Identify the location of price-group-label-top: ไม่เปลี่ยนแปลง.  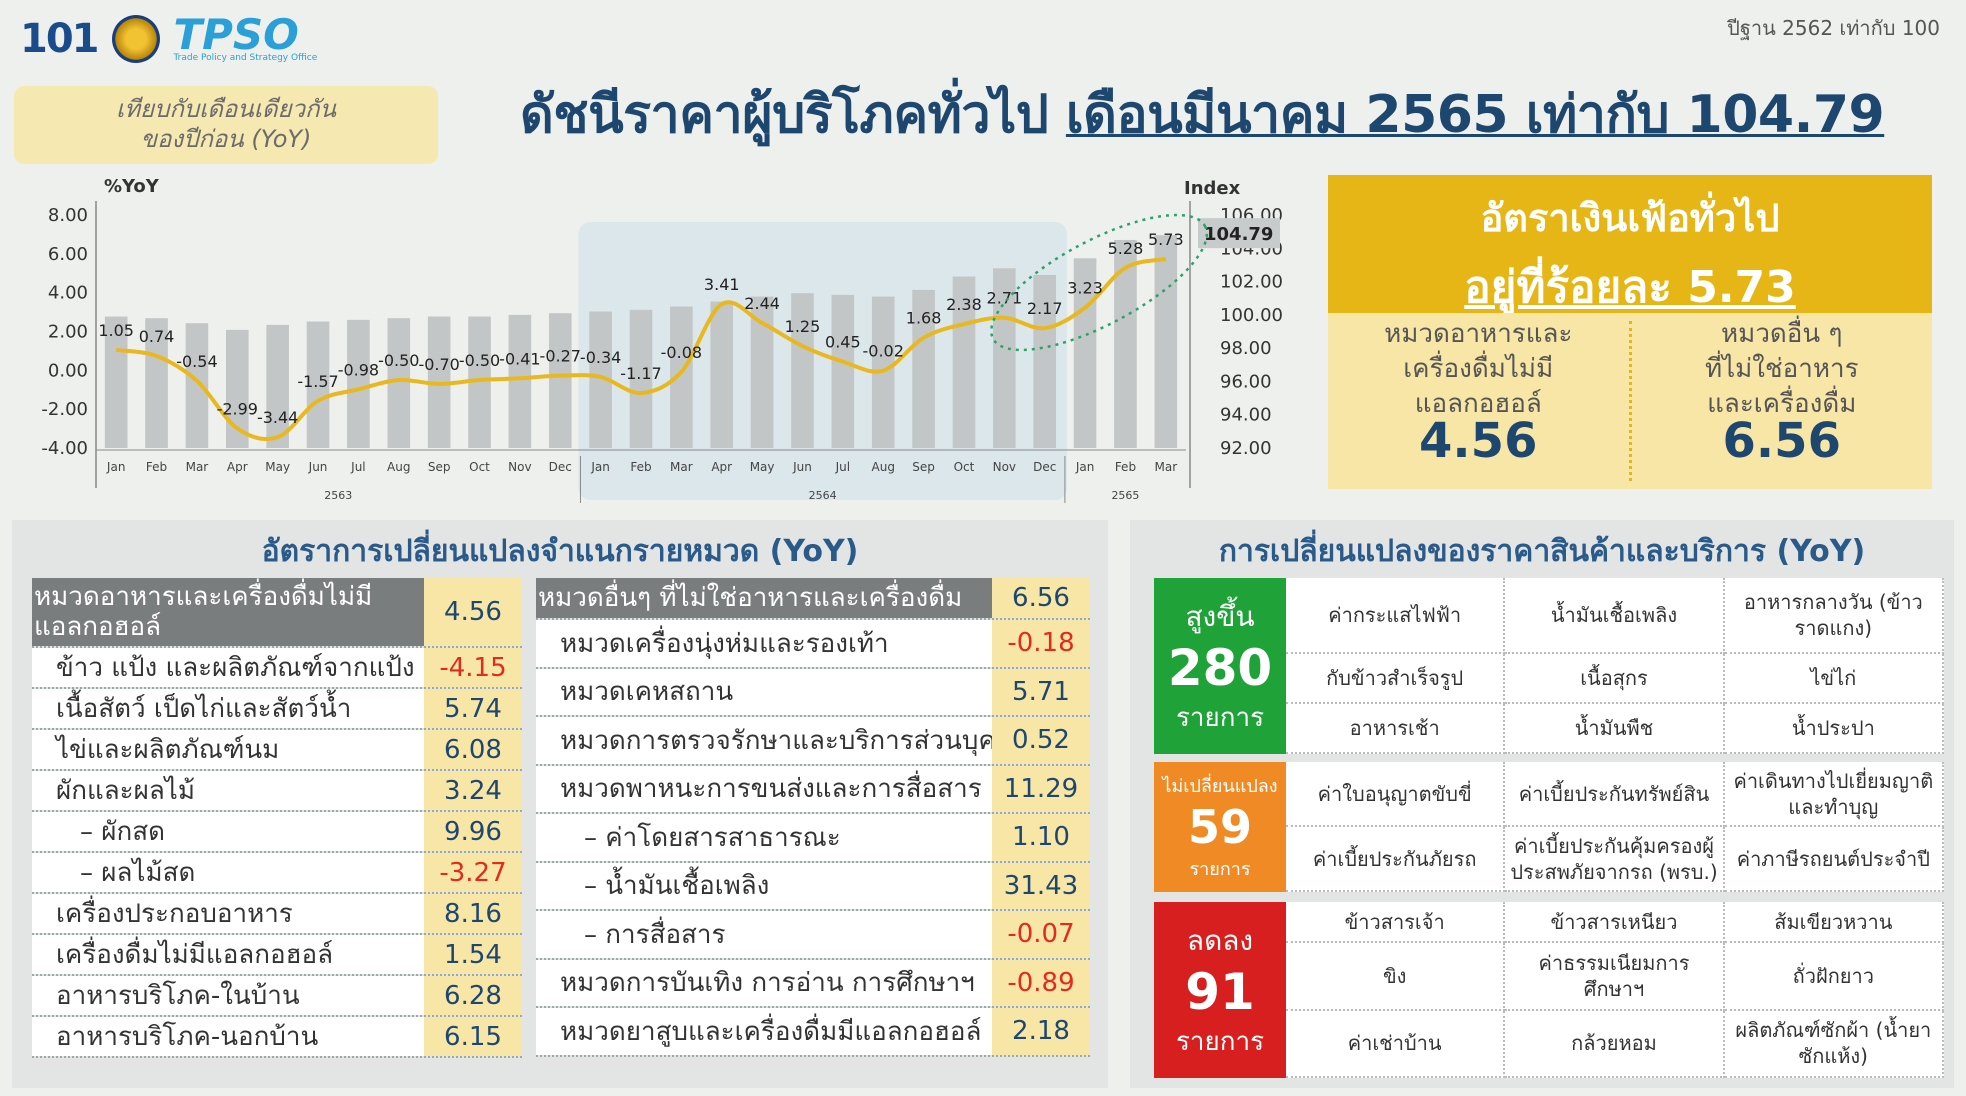
(1220, 786).